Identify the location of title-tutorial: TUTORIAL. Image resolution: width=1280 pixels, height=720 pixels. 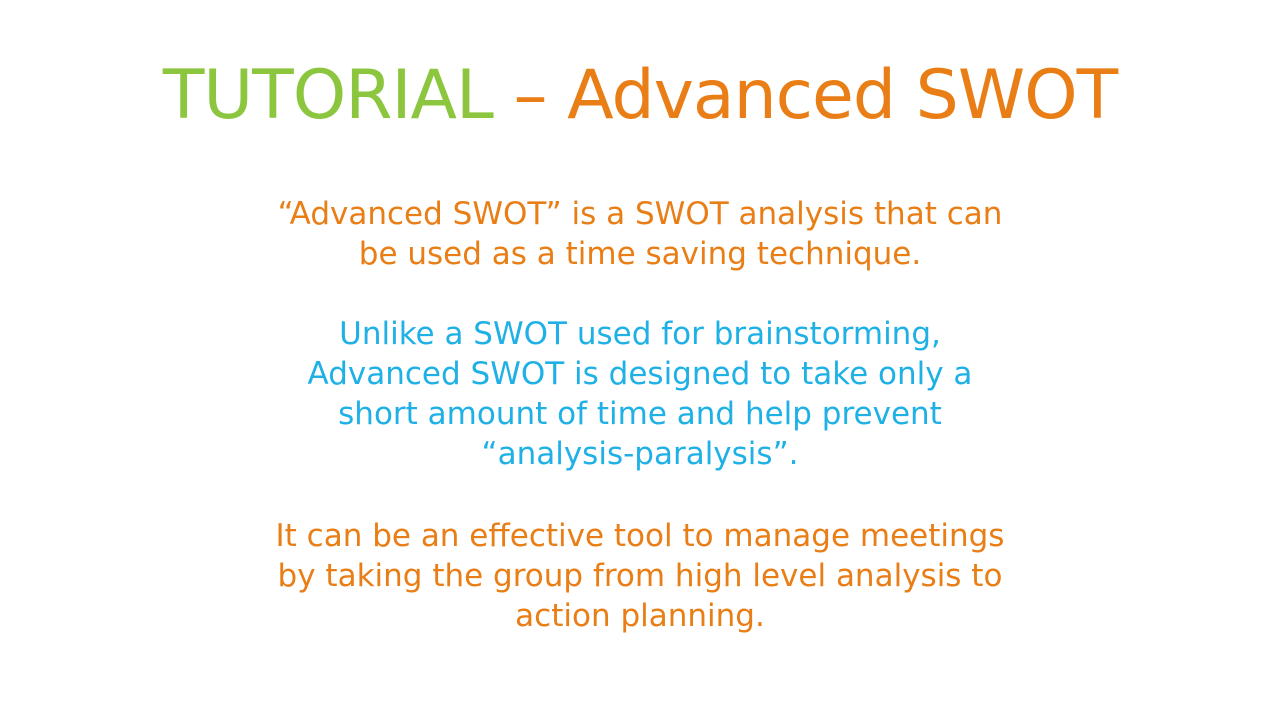
(328, 95).